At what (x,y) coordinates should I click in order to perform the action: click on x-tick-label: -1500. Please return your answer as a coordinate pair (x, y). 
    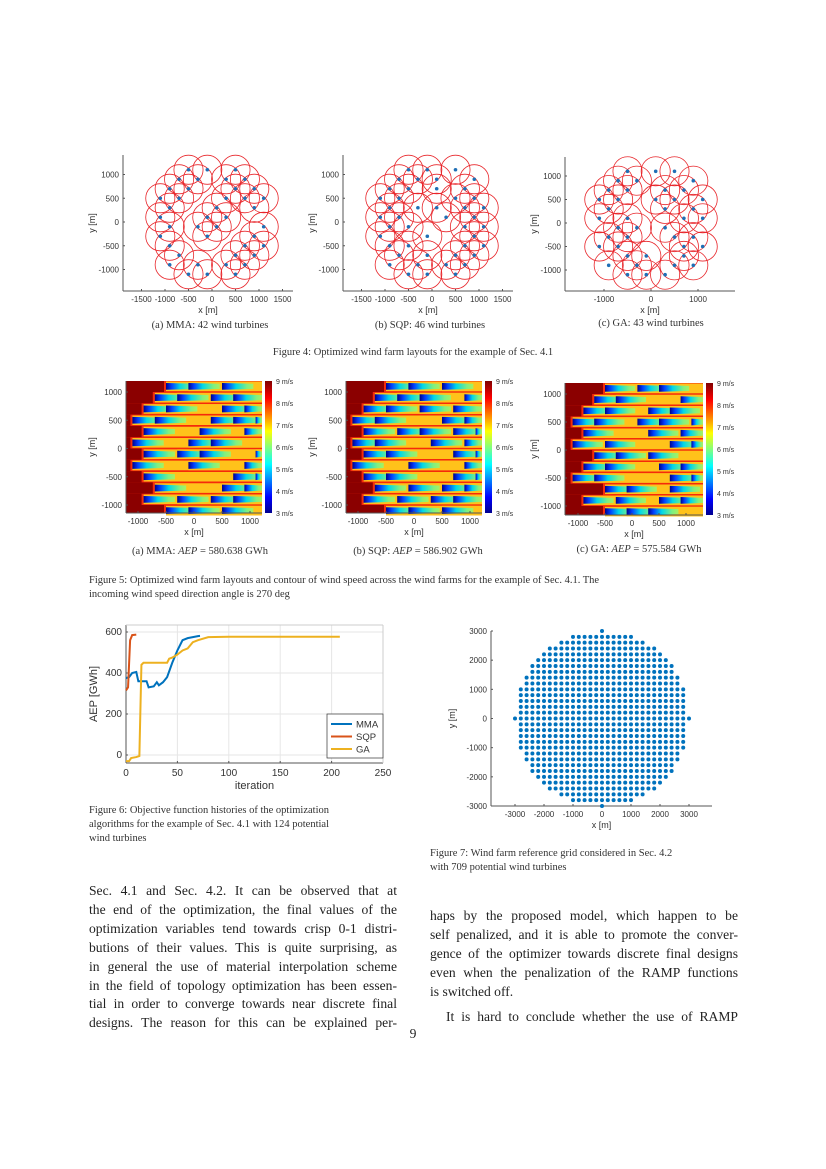
    Looking at the image, I should click on (141, 299).